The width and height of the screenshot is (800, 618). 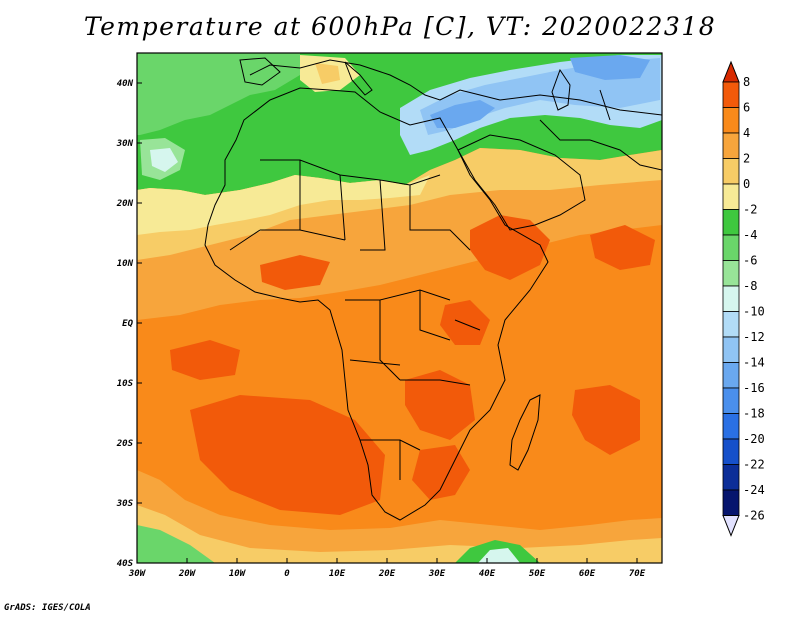 What do you see at coordinates (47, 608) in the screenshot?
I see `grads-credit: GrADS: IGES/COLA` at bounding box center [47, 608].